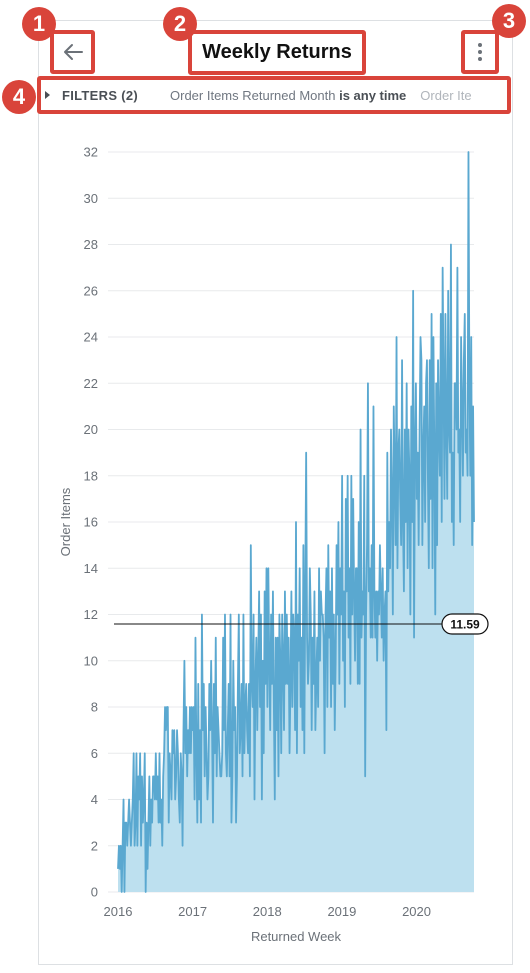 This screenshot has width=530, height=973. Describe the element at coordinates (91, 383) in the screenshot. I see `y-tick-label: 22` at that location.